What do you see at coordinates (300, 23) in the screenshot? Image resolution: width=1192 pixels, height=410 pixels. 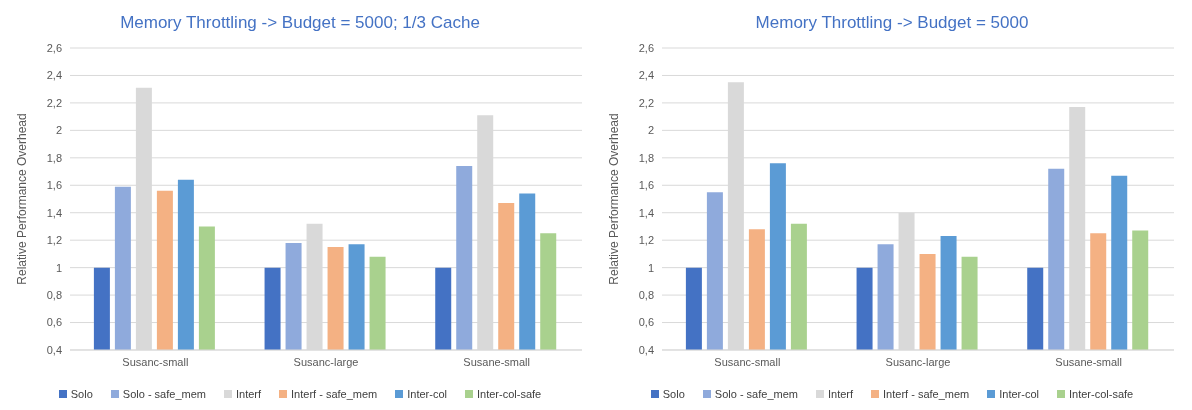 I see `chart-title: Memory Throttling -> Budget = 5000; 1/3 Cache` at bounding box center [300, 23].